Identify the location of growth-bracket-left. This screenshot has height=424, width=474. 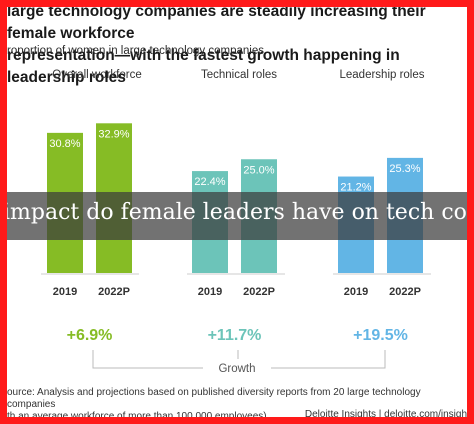
(147, 359).